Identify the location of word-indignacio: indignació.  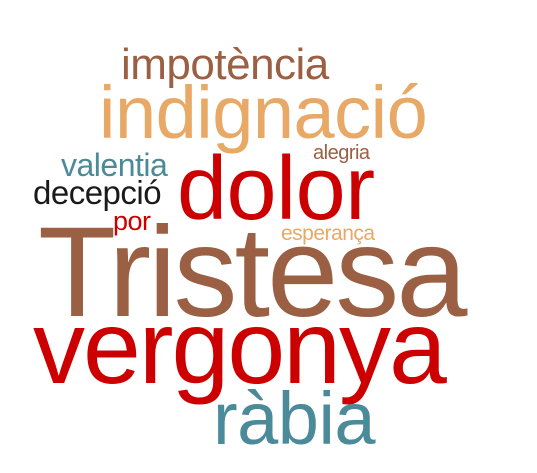
(263, 112).